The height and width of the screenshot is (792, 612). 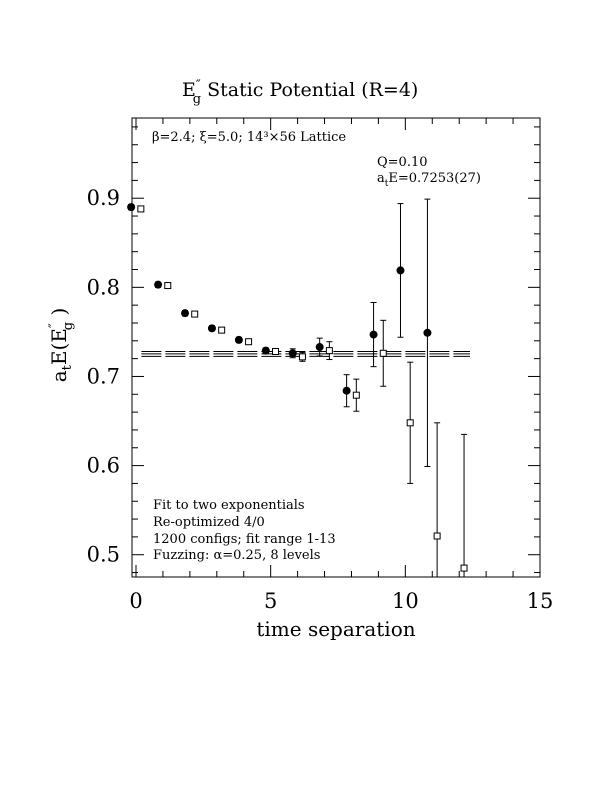 What do you see at coordinates (68, 326) in the screenshot?
I see `y-axis-label-sub-g: g` at bounding box center [68, 326].